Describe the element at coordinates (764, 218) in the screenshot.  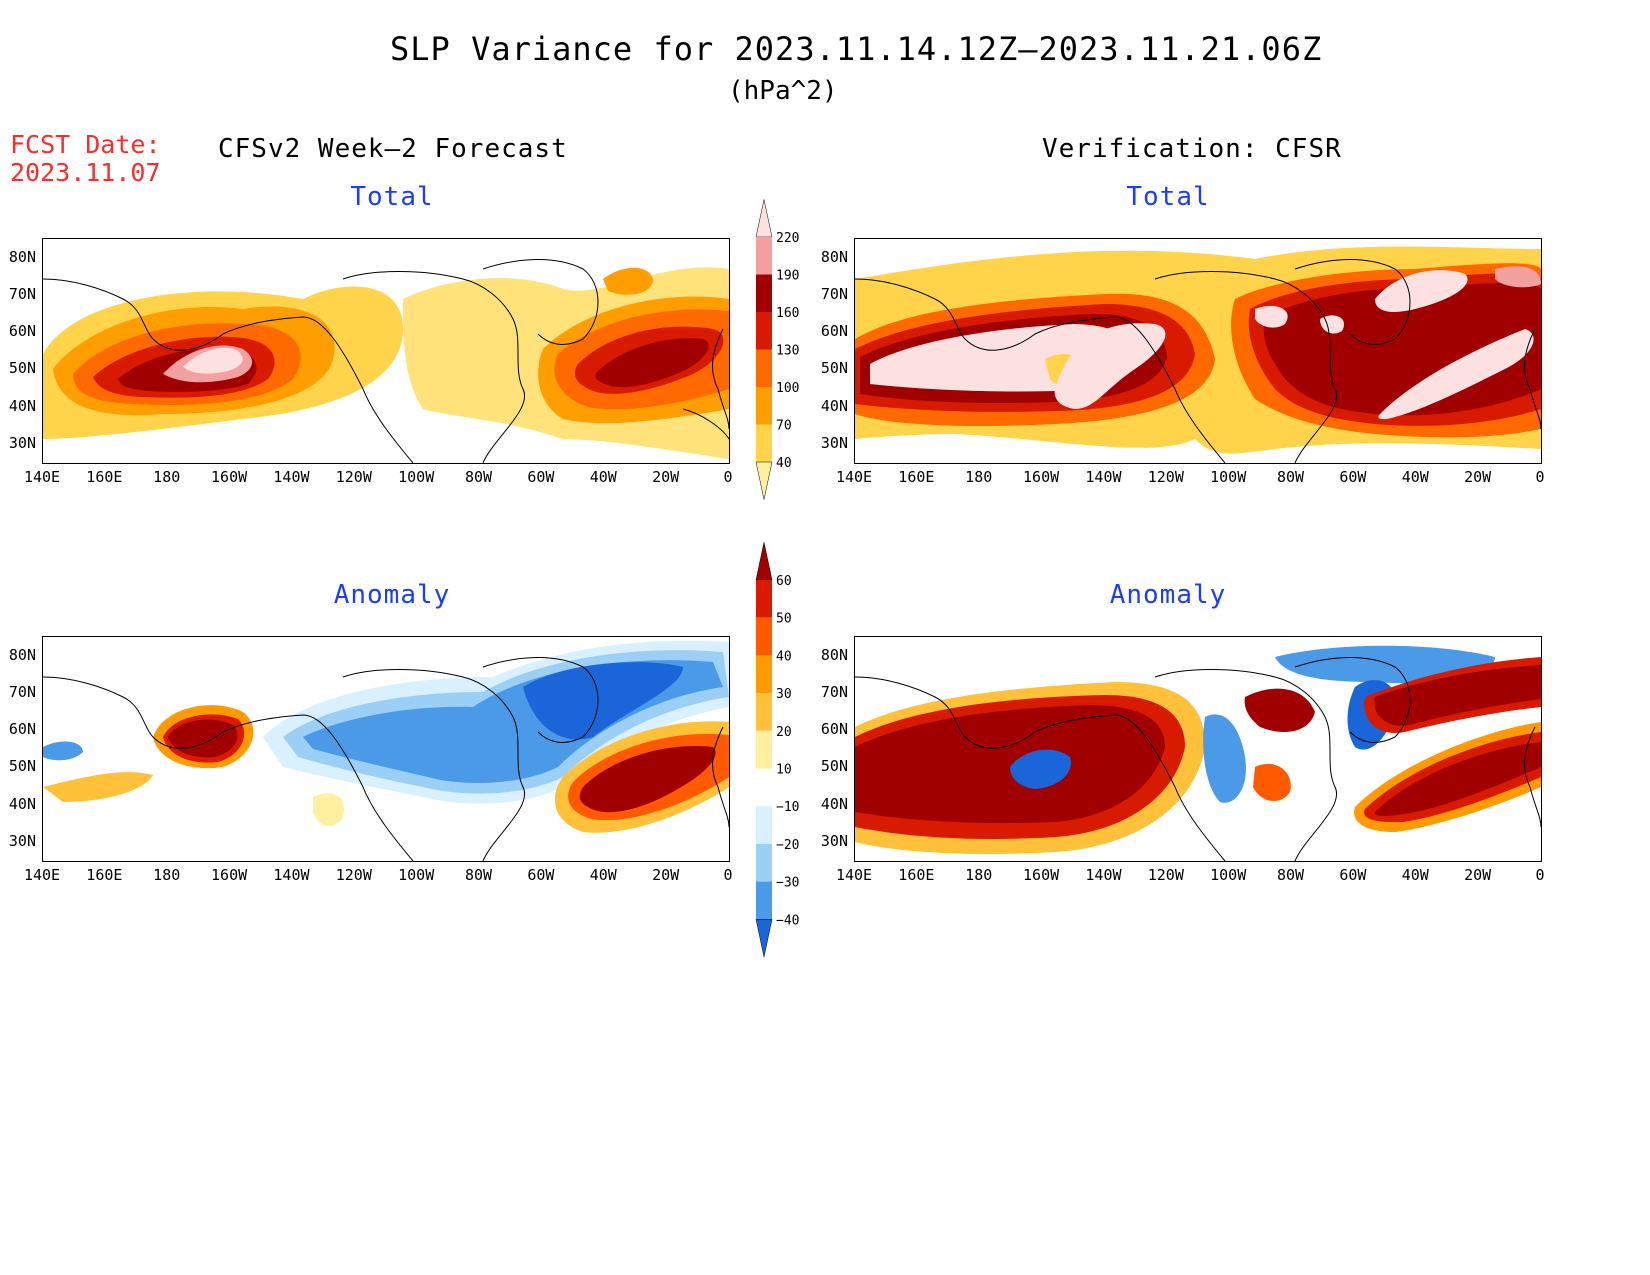
I see `total-colorbar-top-triangle` at that location.